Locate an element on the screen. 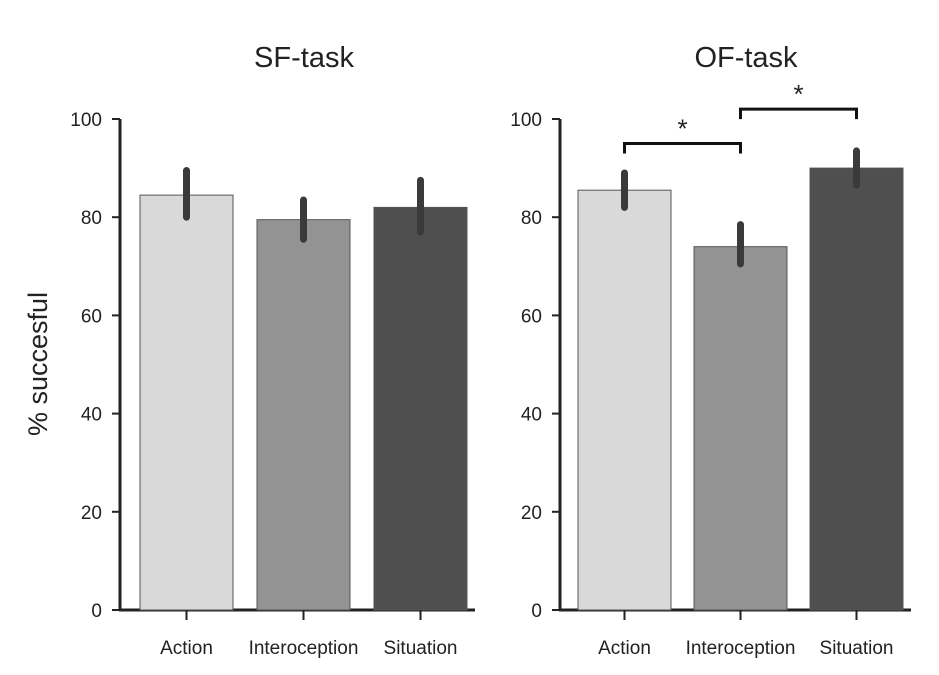 This screenshot has width=939, height=675. panel-title-of-task: OF-task is located at coordinates (746, 58).